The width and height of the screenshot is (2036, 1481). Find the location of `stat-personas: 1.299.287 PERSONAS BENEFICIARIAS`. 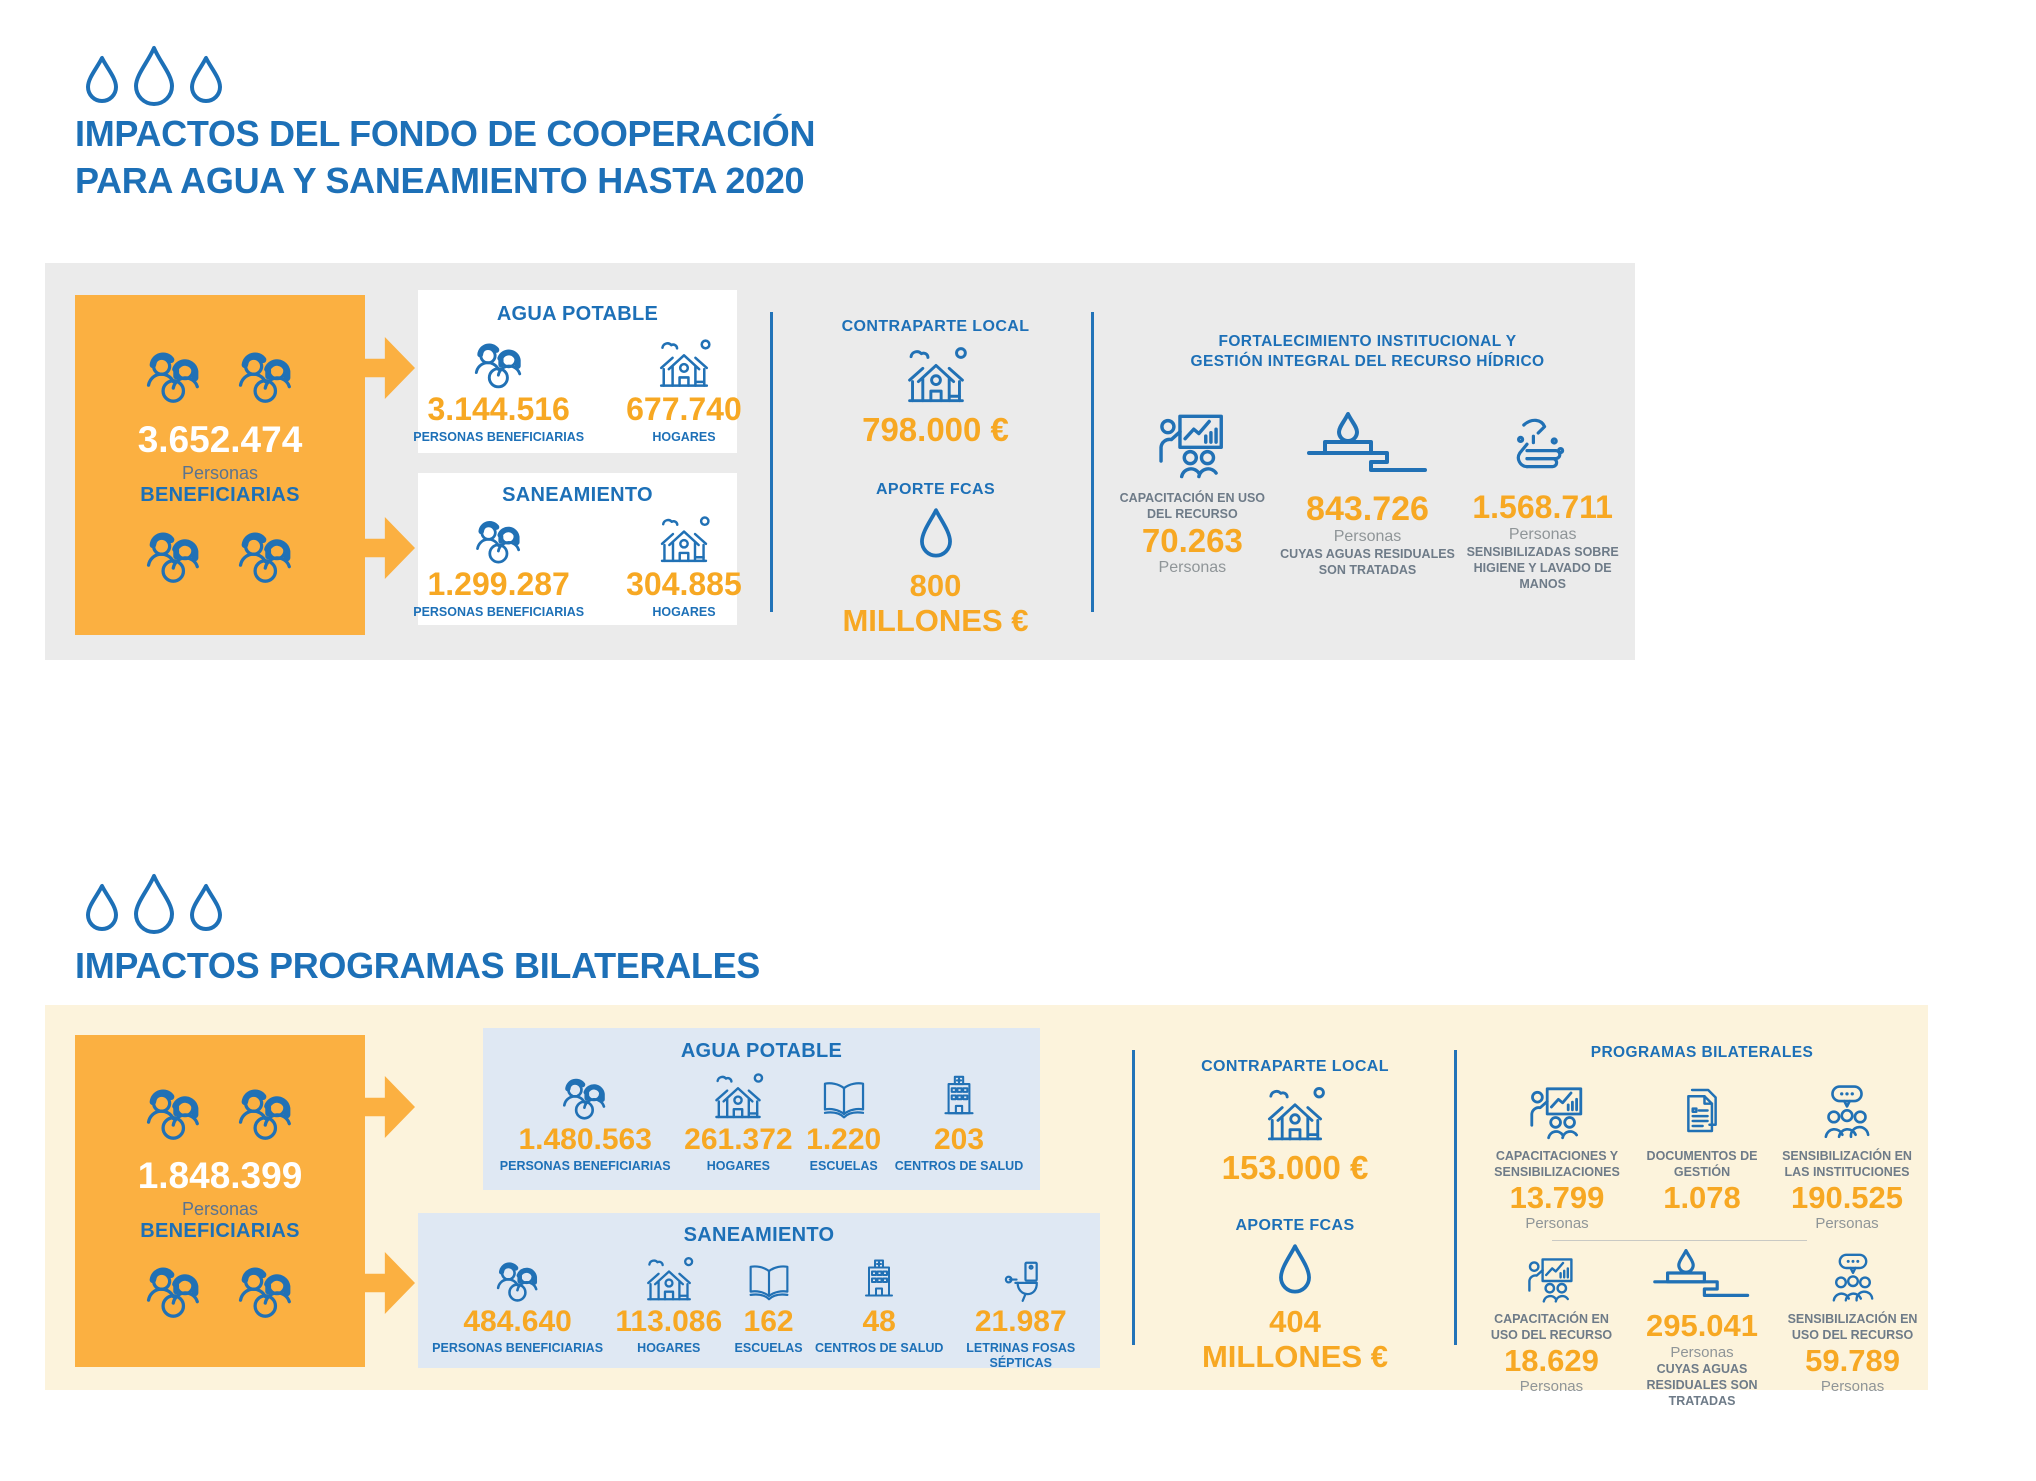

stat-personas: 1.299.287 PERSONAS BENEFICIARIAS is located at coordinates (498, 565).